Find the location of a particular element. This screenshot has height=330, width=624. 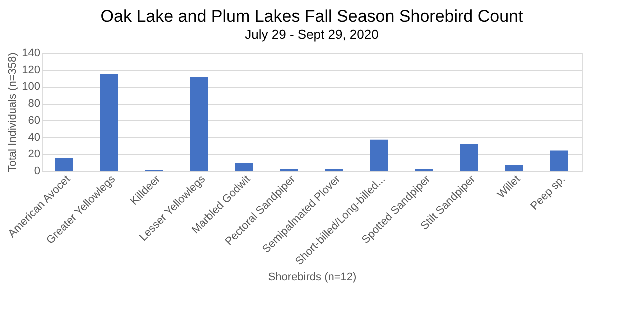

y-tick-label: 100 is located at coordinates (31, 87).